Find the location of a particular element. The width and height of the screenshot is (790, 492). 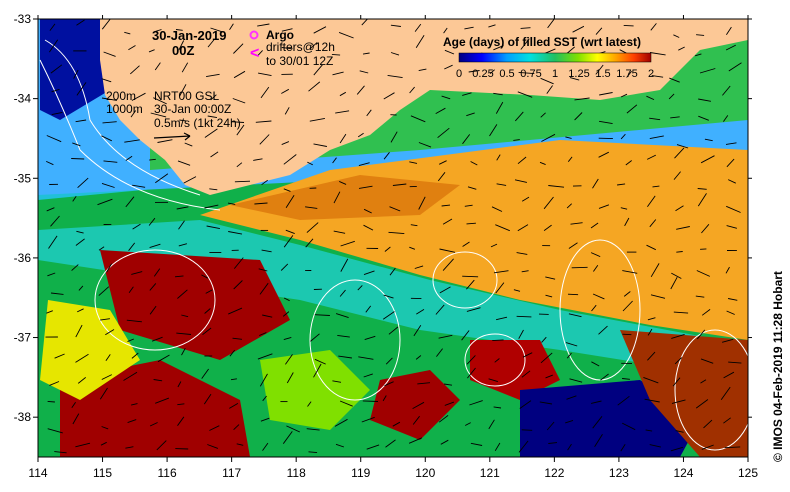

colorbar-tick-label: 0.25 is located at coordinates (482, 74).